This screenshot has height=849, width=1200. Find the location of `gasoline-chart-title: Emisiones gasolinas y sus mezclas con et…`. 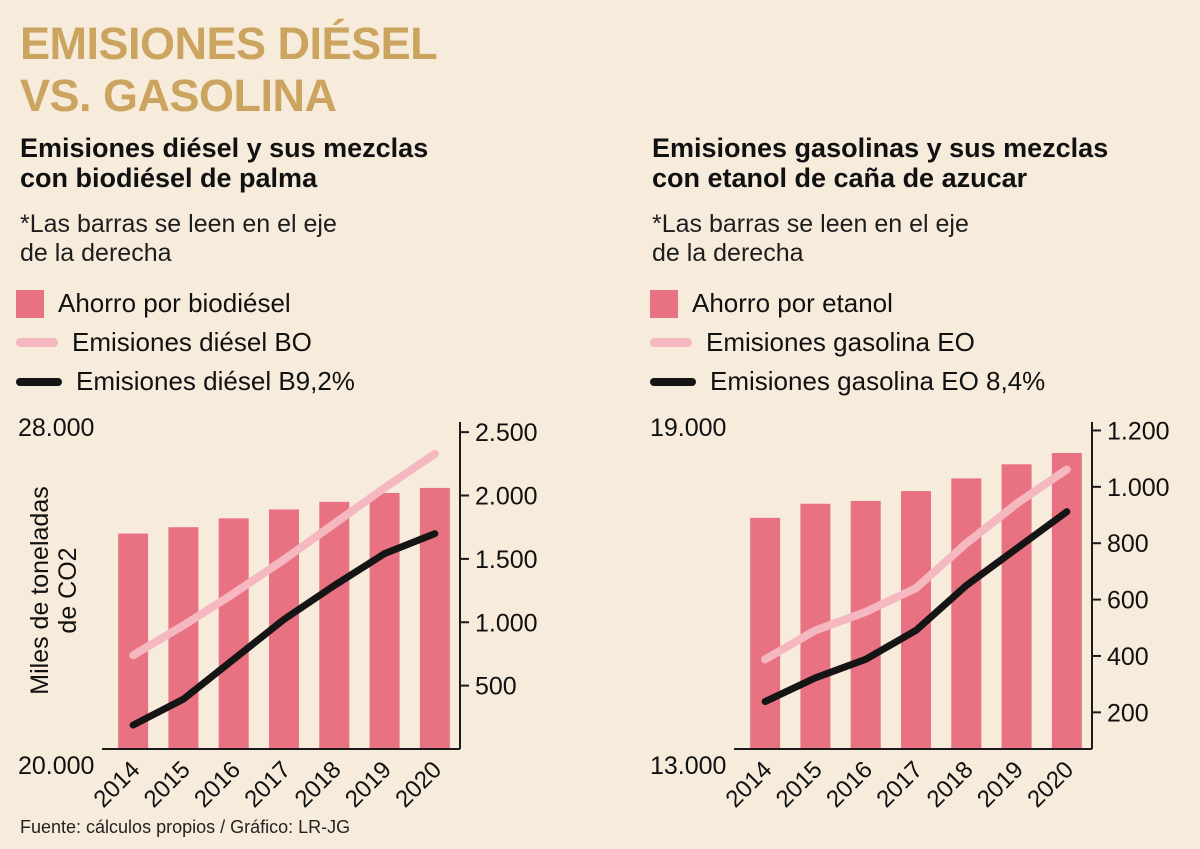

gasoline-chart-title: Emisiones gasolinas y sus mezclas con et… is located at coordinates (880, 163).